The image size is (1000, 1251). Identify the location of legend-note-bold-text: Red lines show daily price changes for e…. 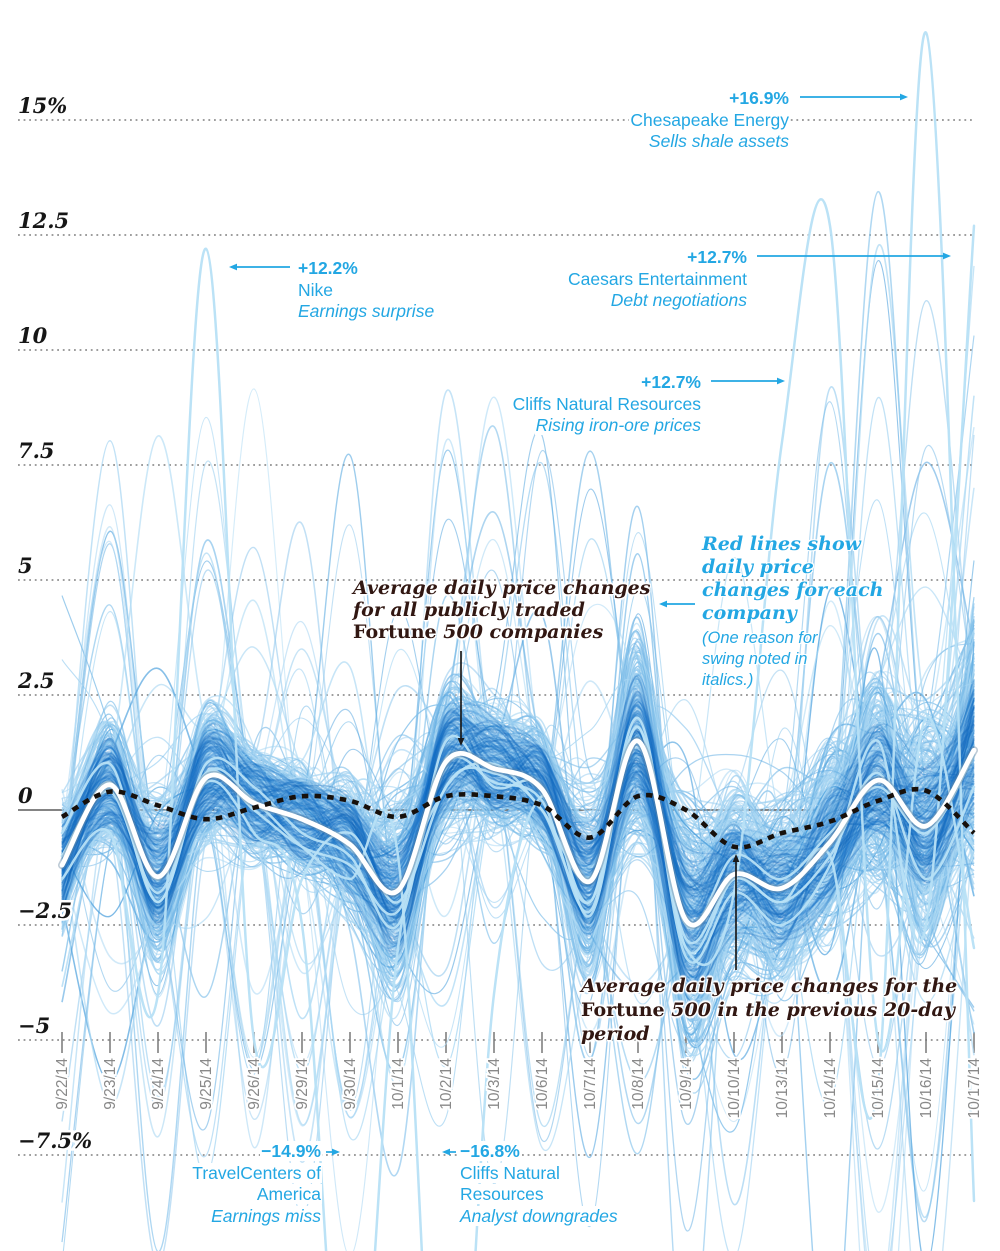
(793, 578).